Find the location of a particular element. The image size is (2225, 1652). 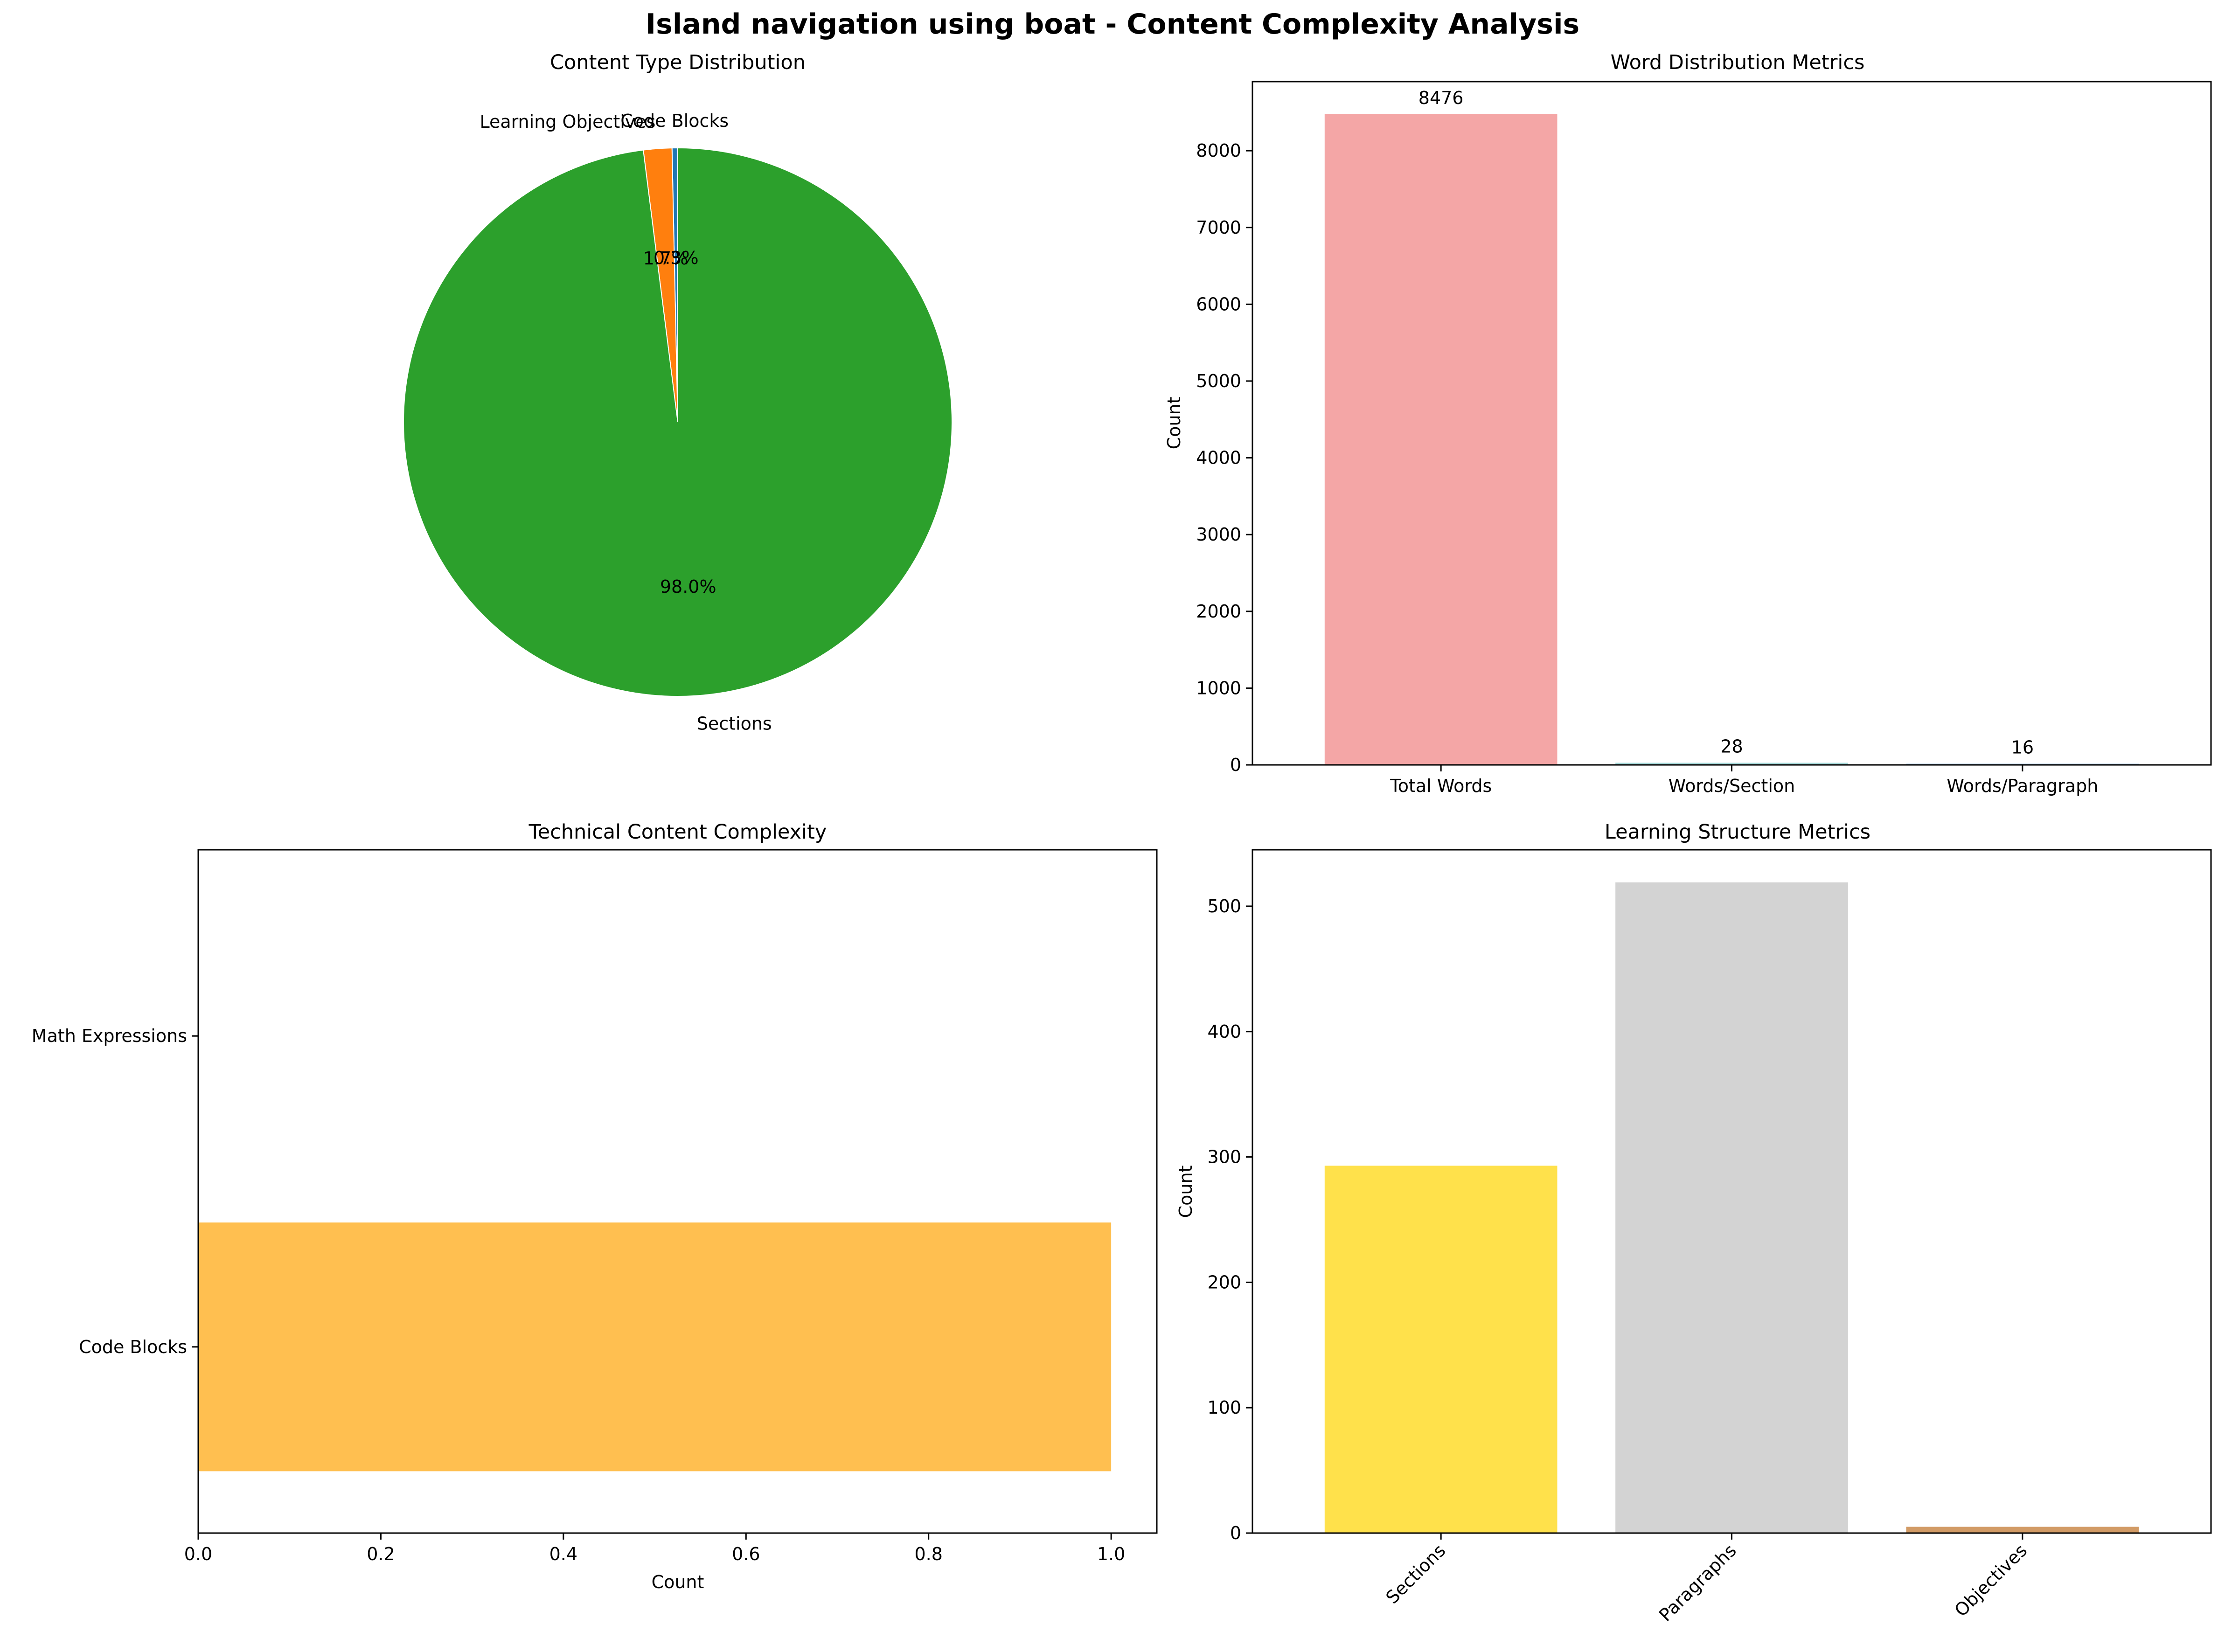

x-tick-label: 0.2 is located at coordinates (381, 1554).